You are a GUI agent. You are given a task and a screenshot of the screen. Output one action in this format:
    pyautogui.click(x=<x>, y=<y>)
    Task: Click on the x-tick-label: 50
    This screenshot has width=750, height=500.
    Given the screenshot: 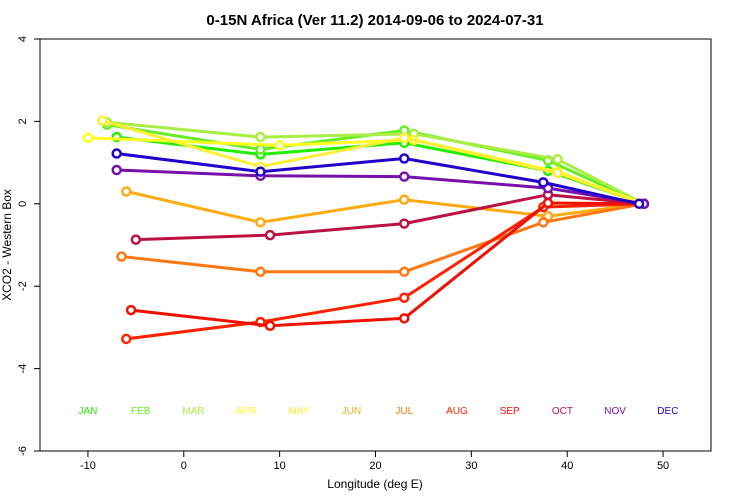 What is the action you would take?
    pyautogui.click(x=663, y=466)
    